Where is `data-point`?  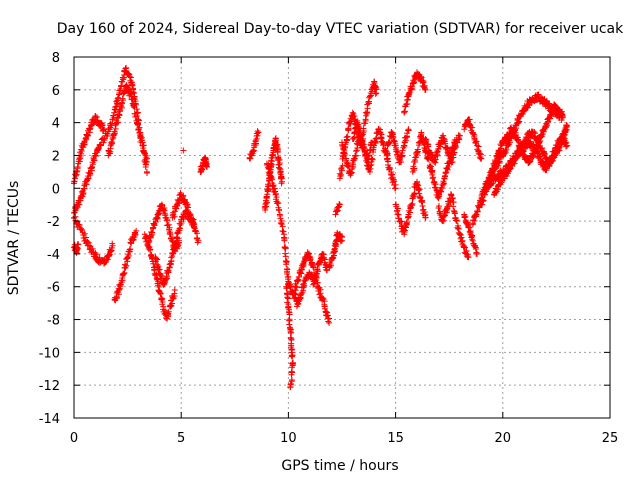
data-point is located at coordinates (183, 150).